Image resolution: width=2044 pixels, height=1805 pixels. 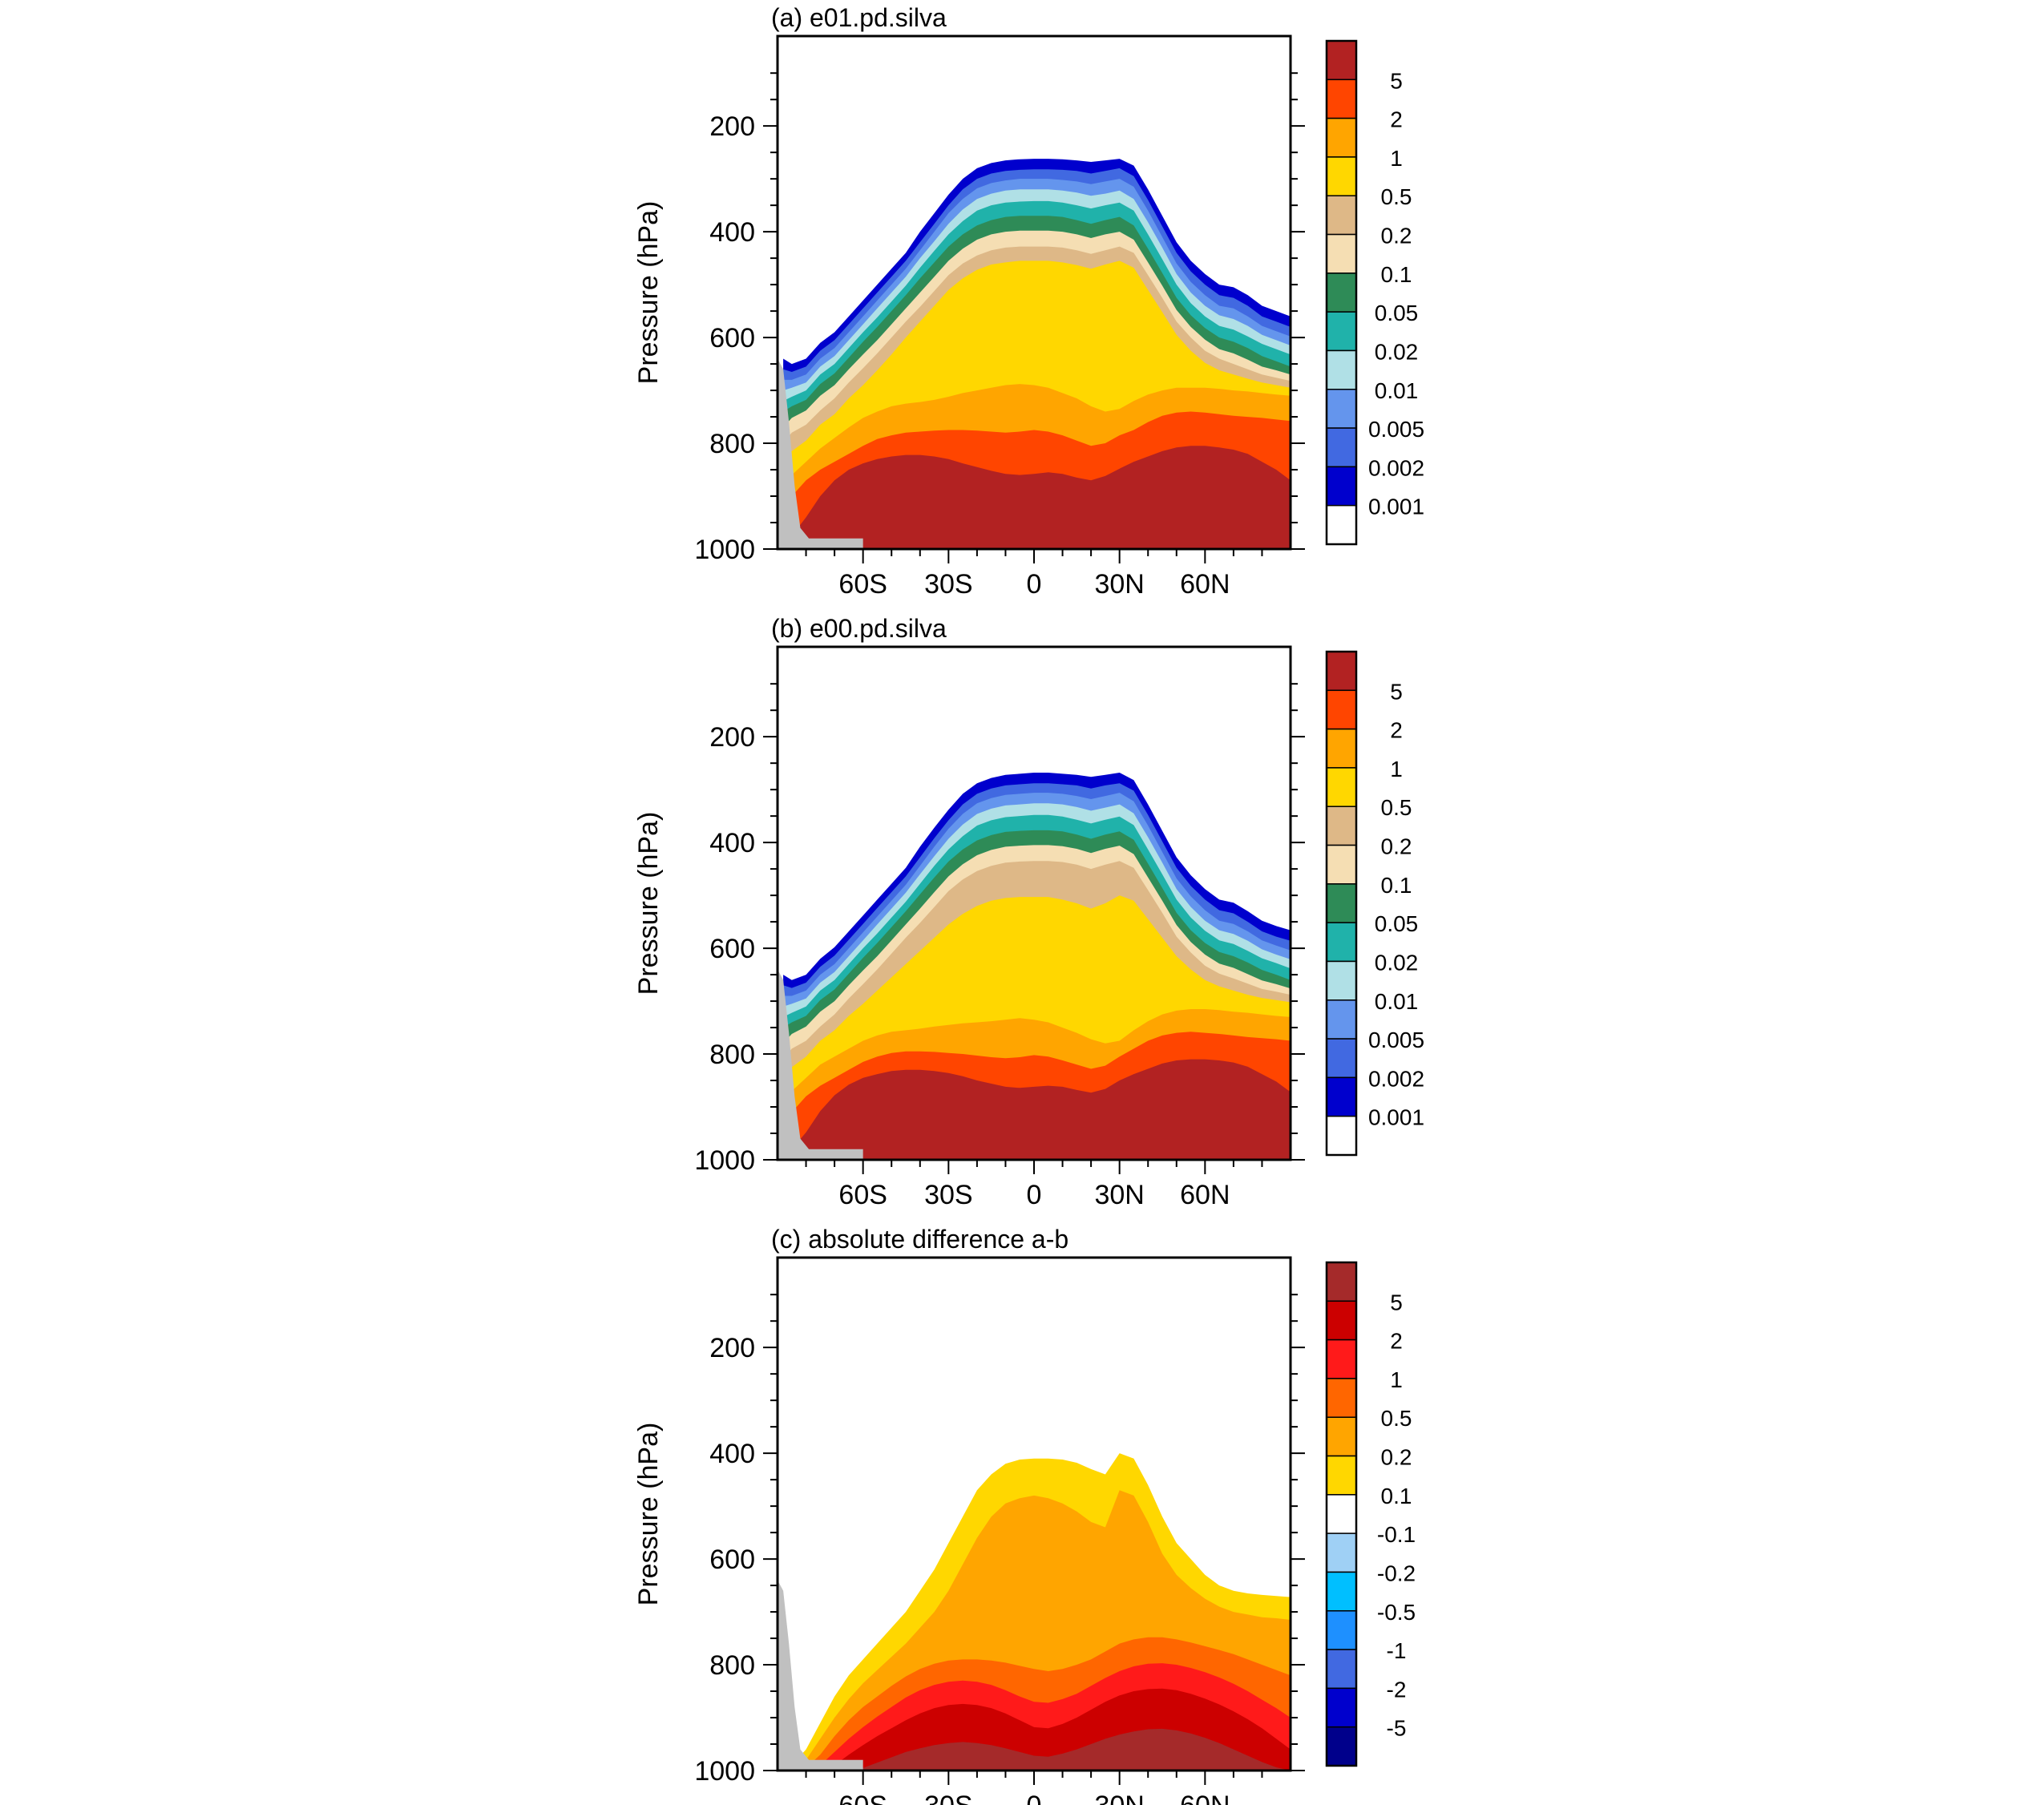 What do you see at coordinates (732, 1560) in the screenshot?
I see `panel-c-ytick-label: 600` at bounding box center [732, 1560].